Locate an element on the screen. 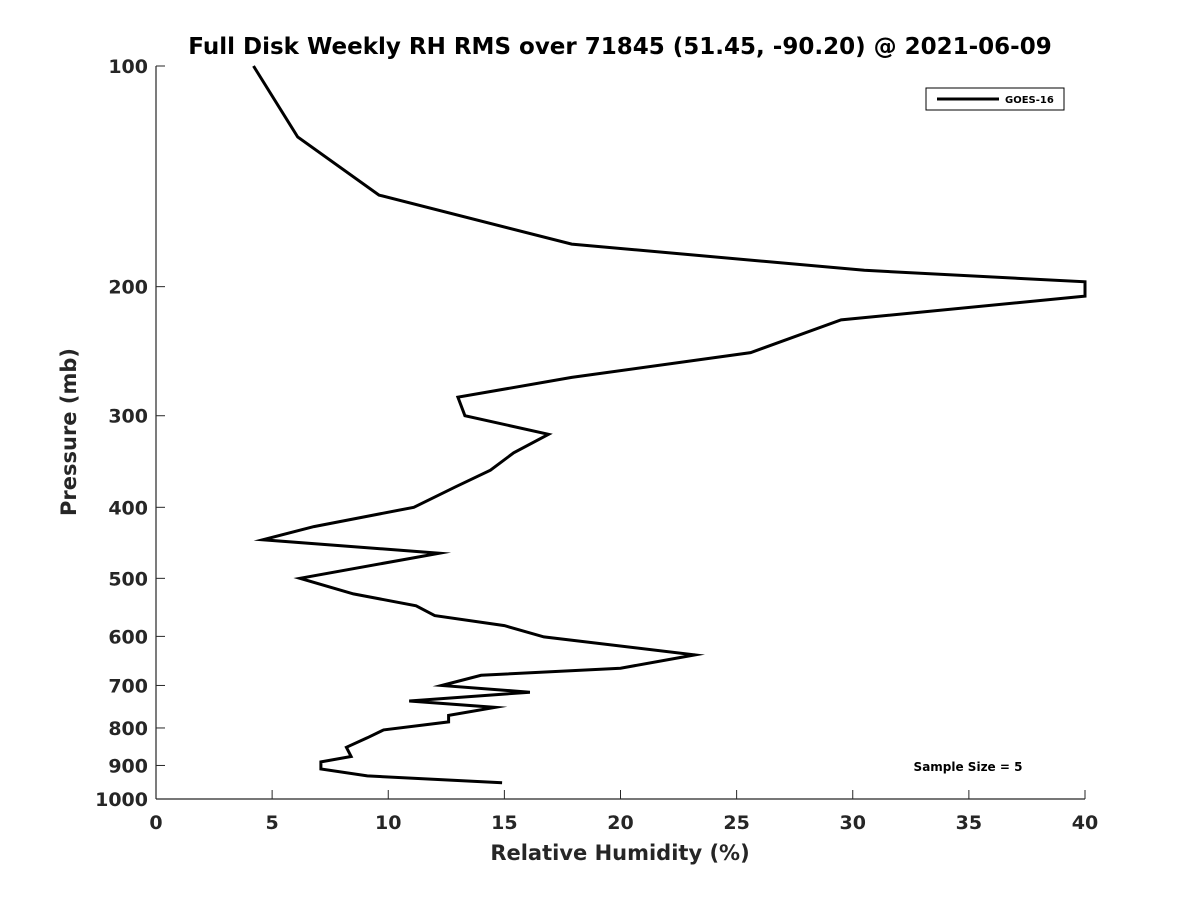 The width and height of the screenshot is (1200, 900). x-tick-label: 0 is located at coordinates (155, 823).